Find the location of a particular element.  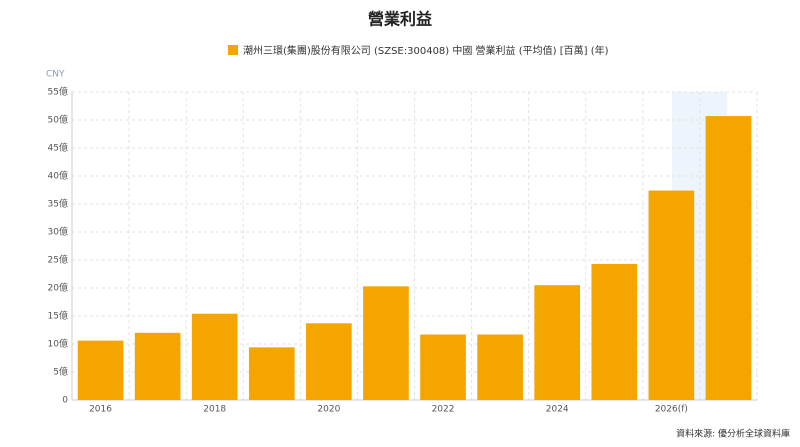

legend-swatch is located at coordinates (233, 50).